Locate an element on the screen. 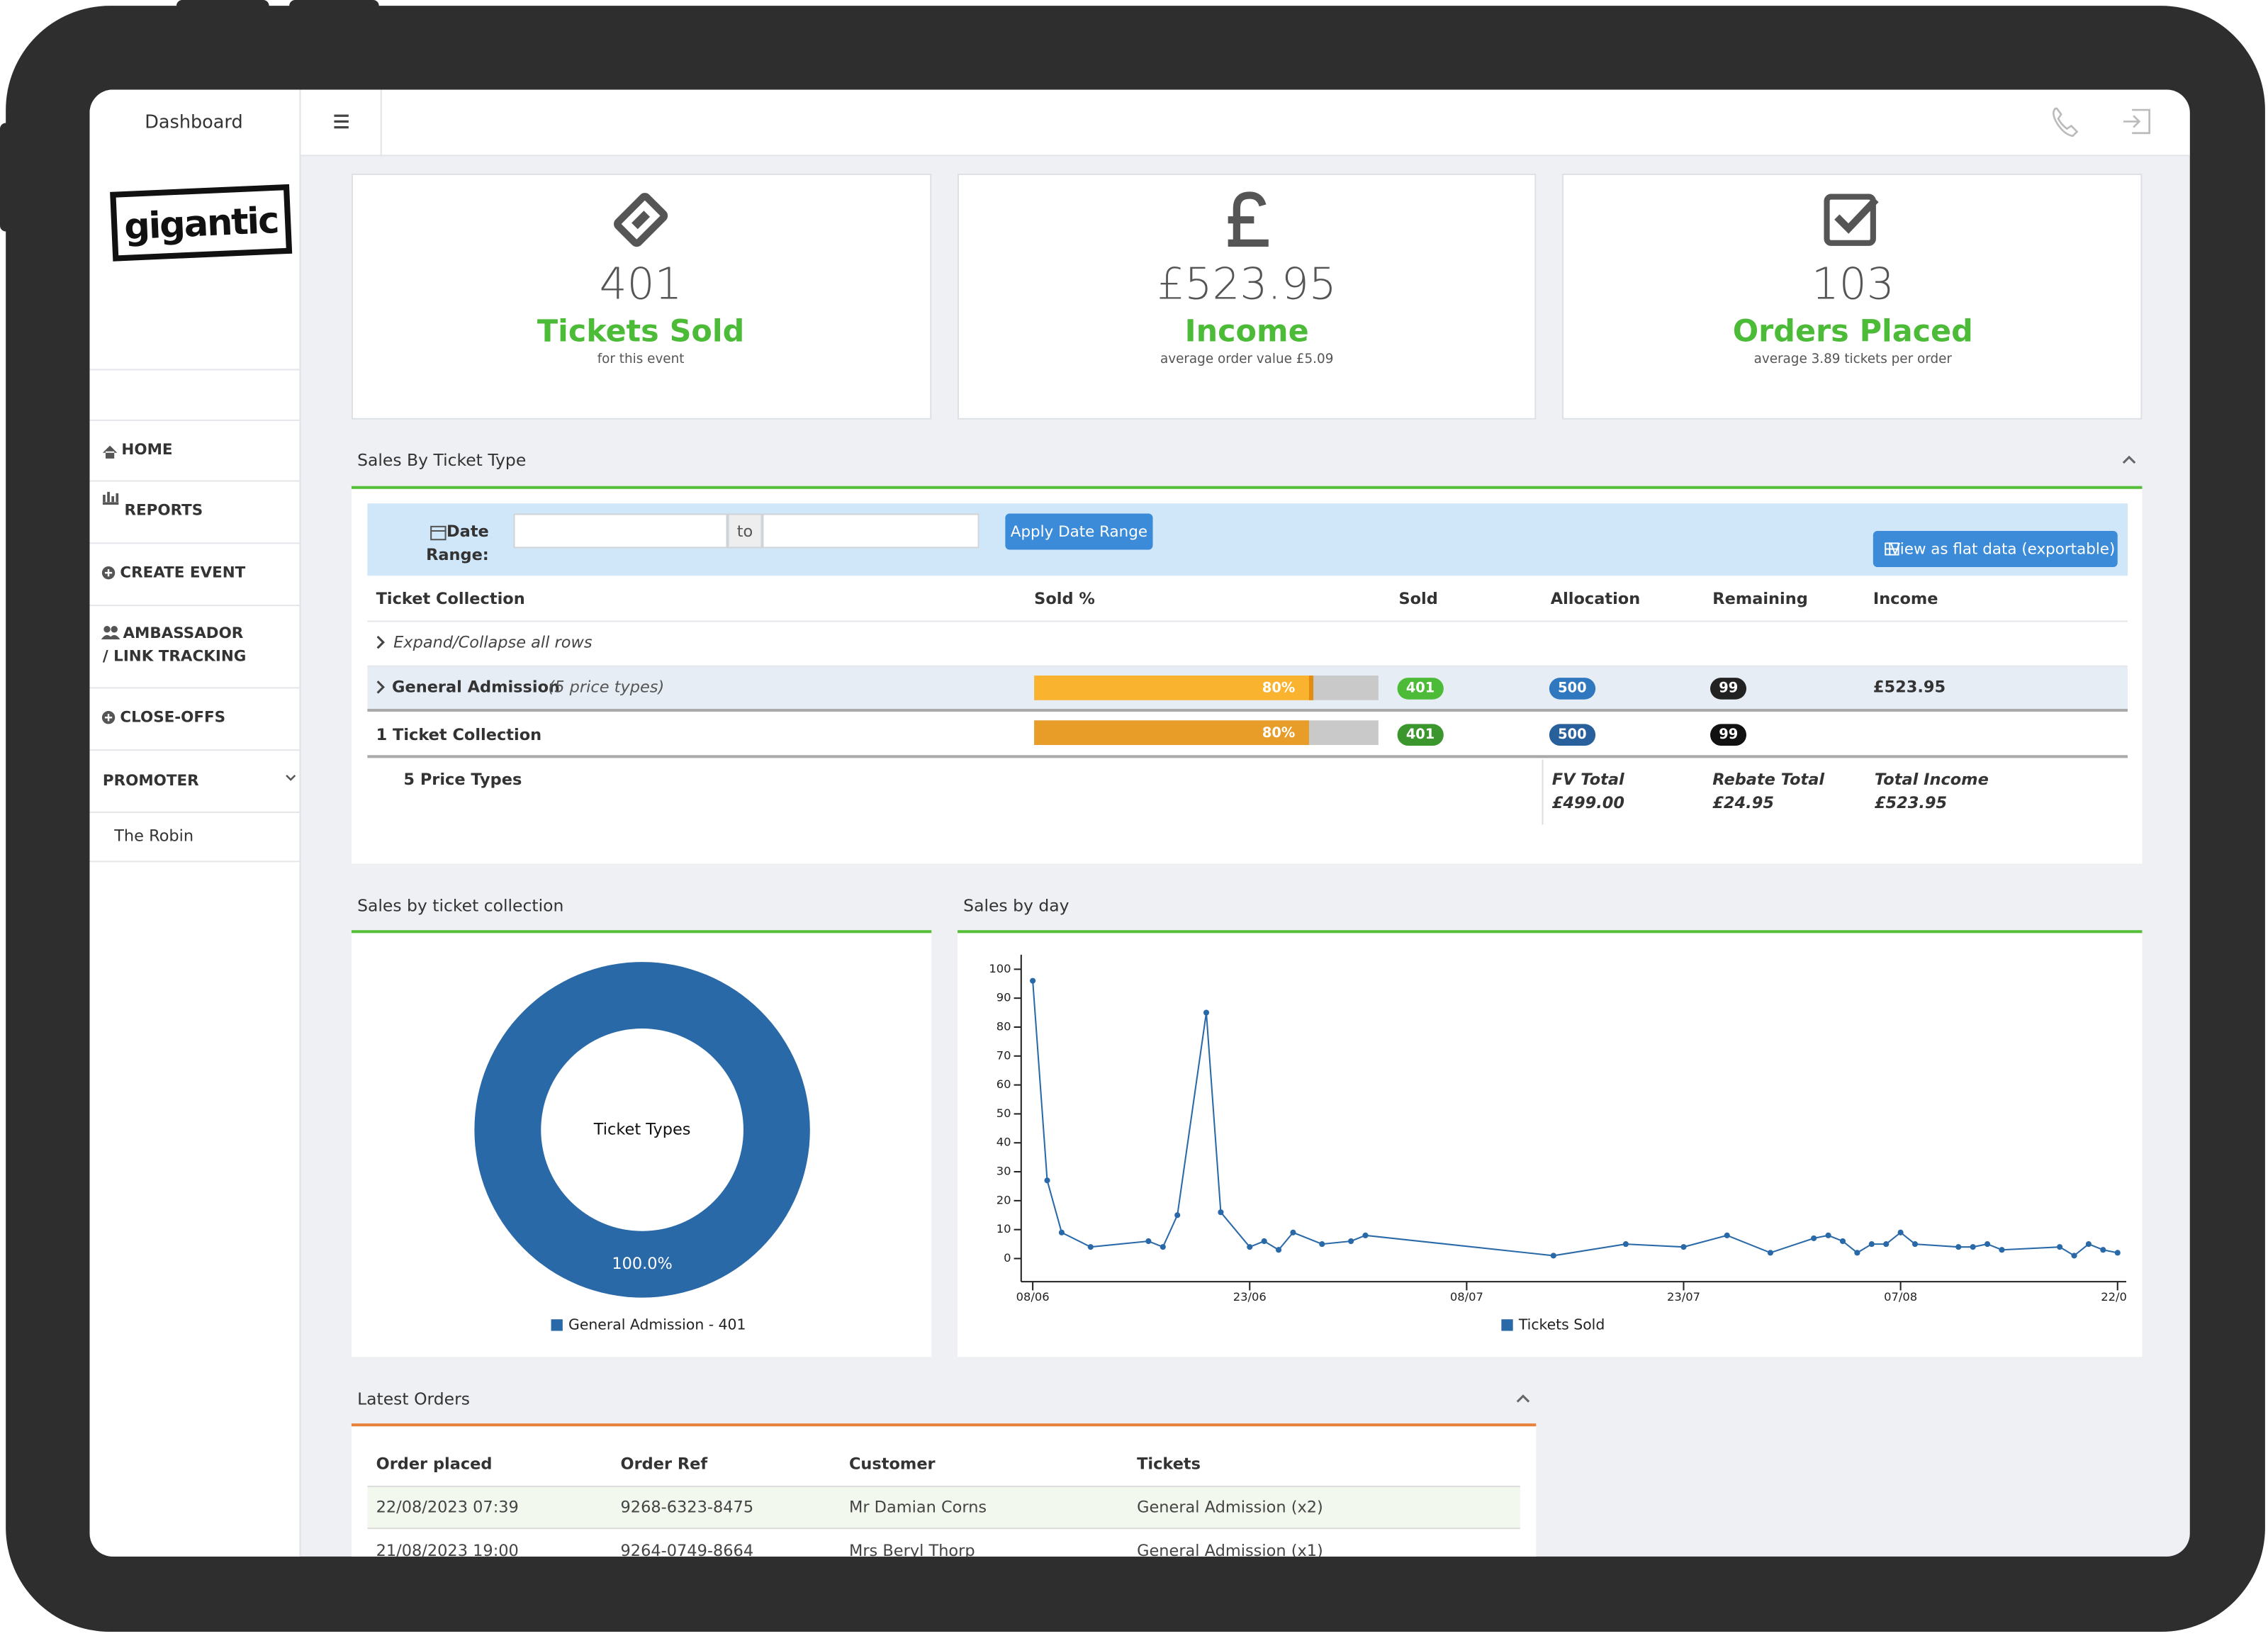 The image size is (2268, 1636). section-title: Sales by ticket collection is located at coordinates (460, 905).